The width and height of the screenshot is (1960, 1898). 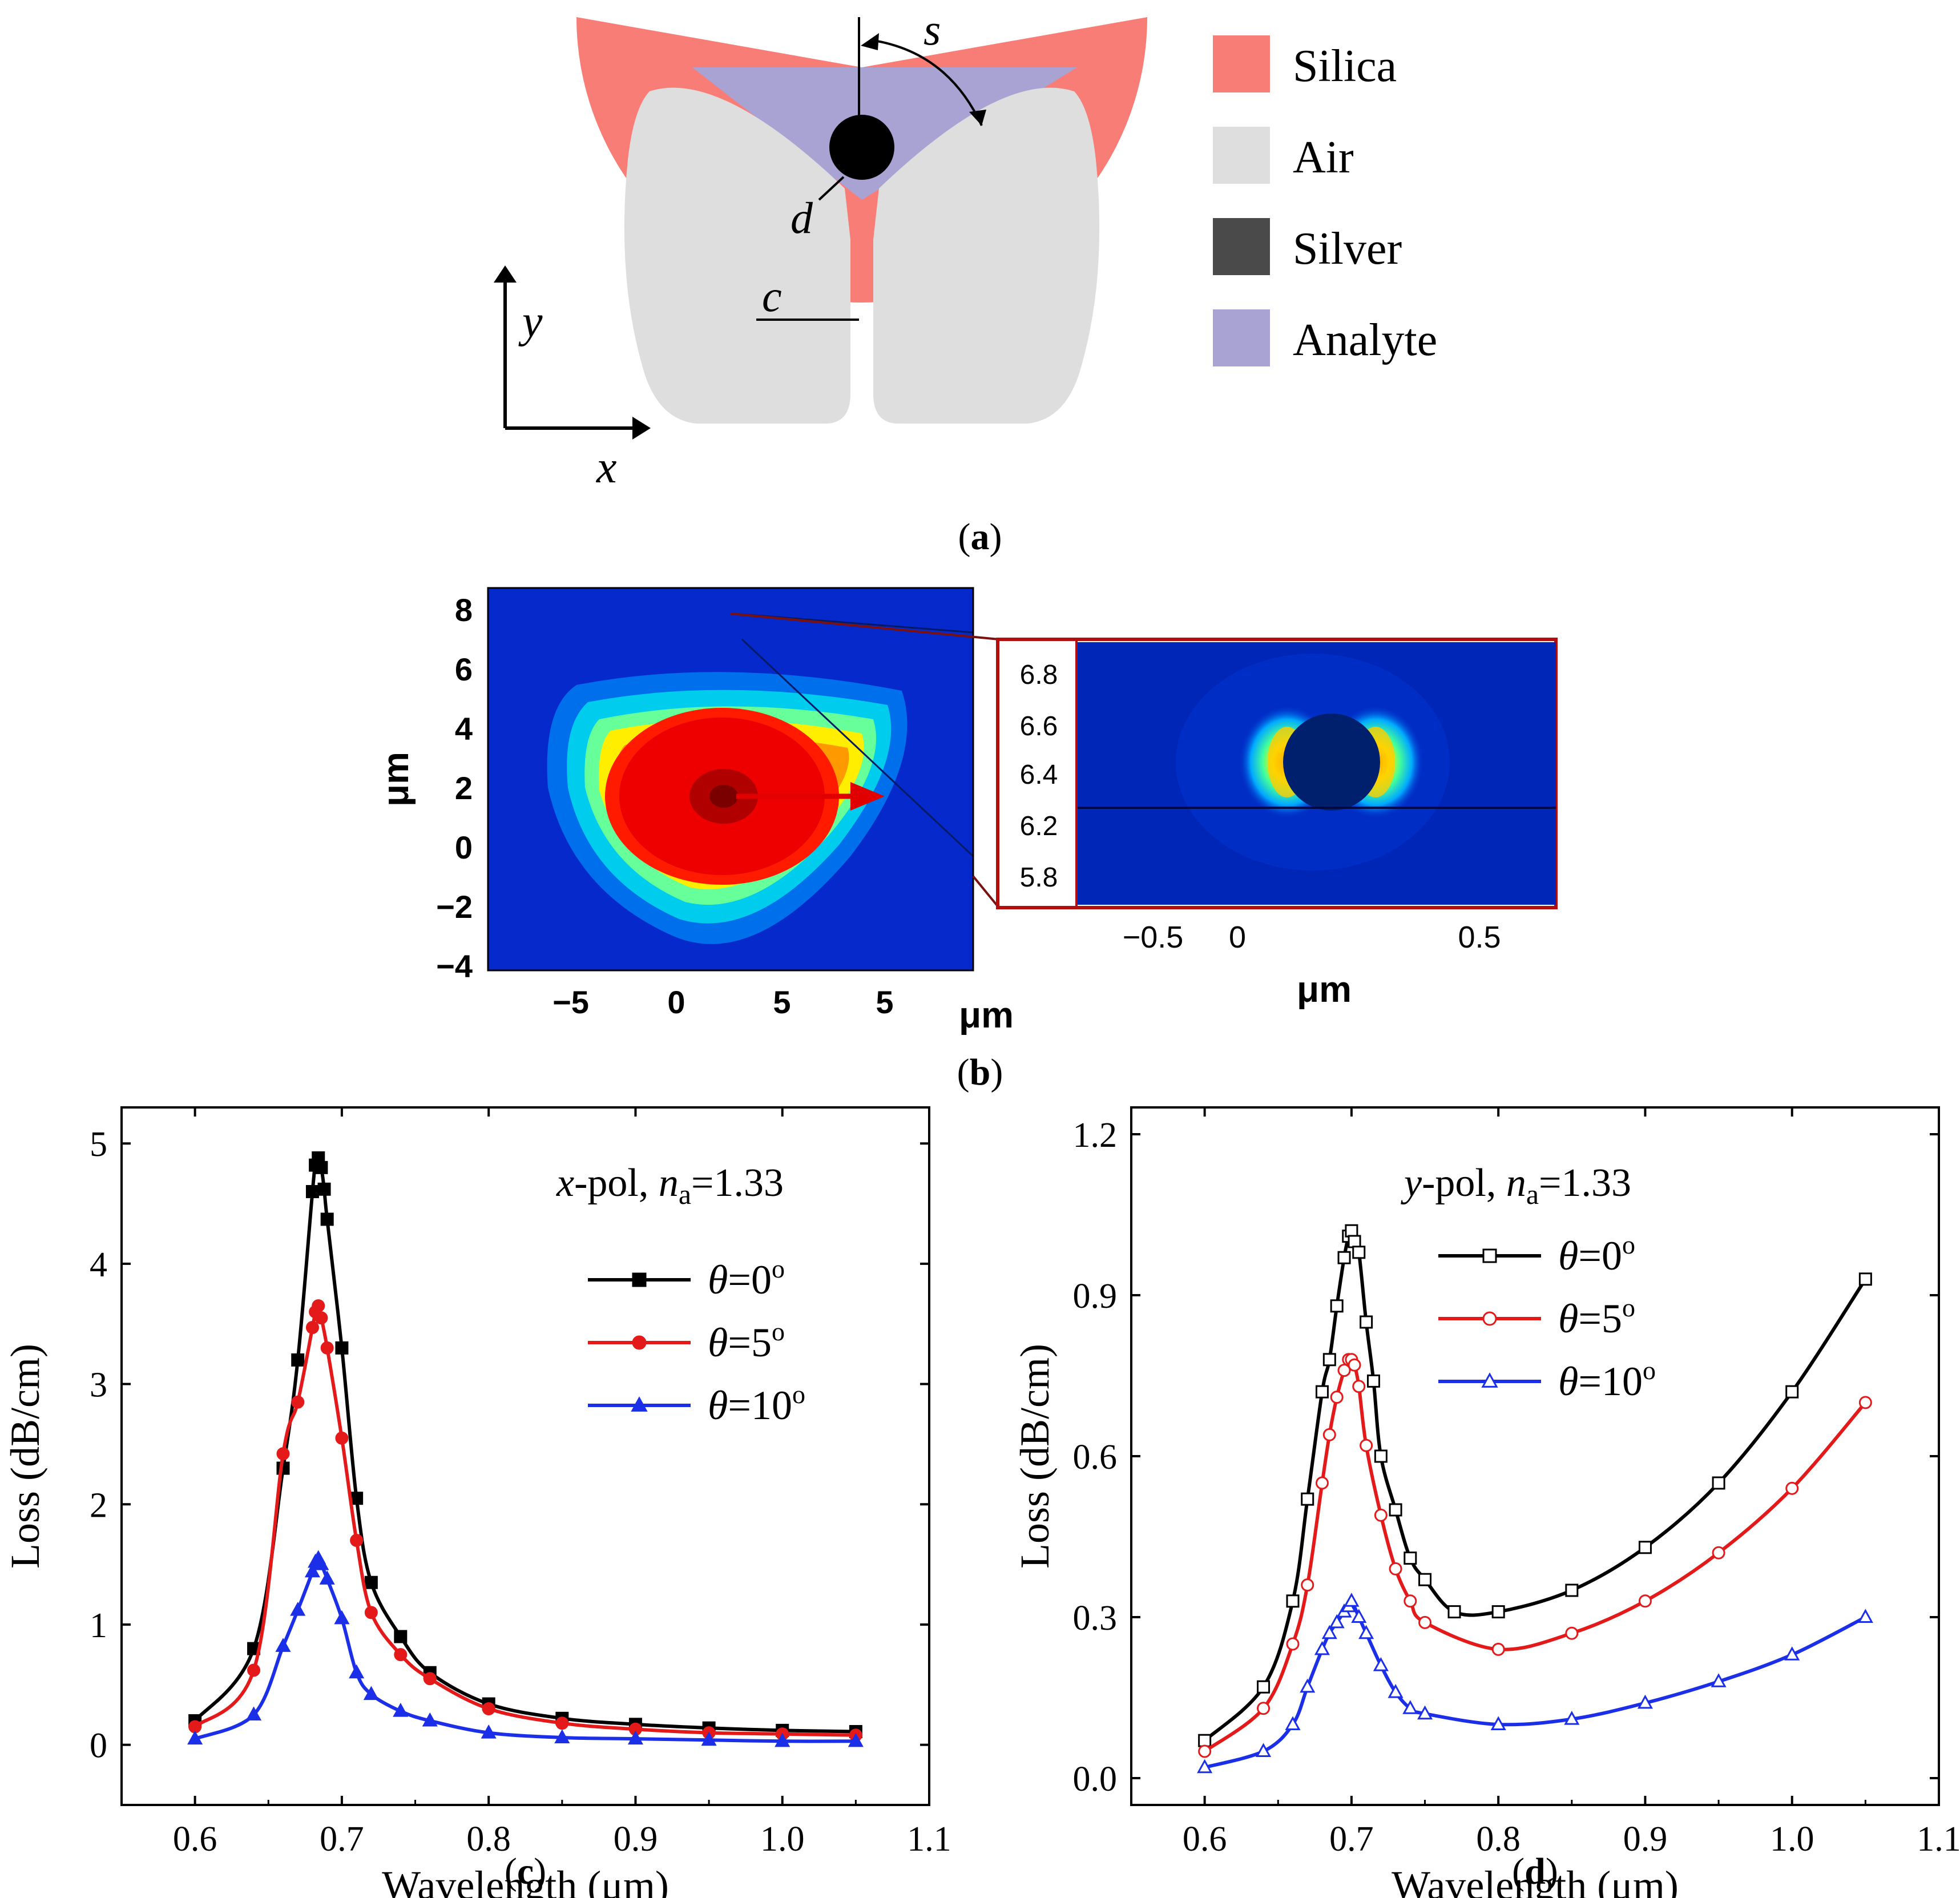 I want to click on label-c: c, so click(x=772, y=296).